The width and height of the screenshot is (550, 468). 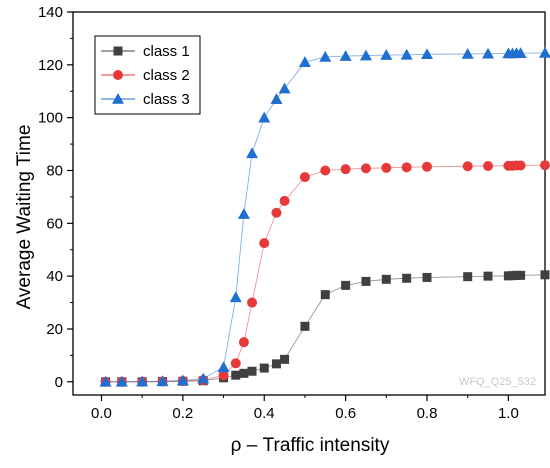 I want to click on x-tick-label: 0.2, so click(x=182, y=413).